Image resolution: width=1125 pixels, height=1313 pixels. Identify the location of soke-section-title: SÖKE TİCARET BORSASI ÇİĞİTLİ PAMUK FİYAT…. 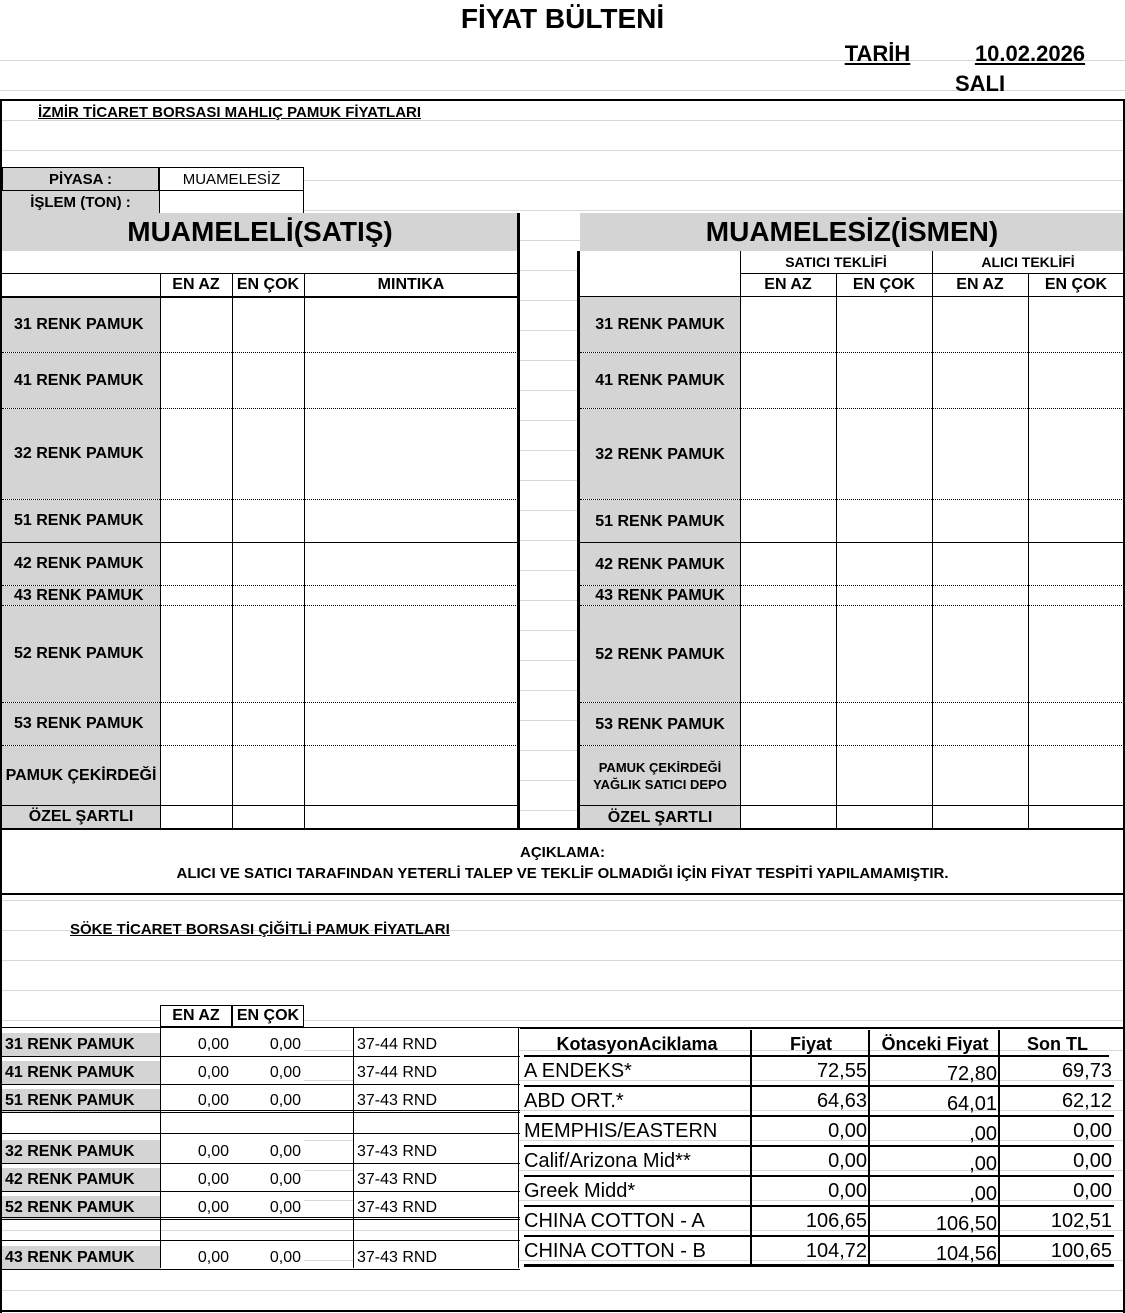
(260, 929).